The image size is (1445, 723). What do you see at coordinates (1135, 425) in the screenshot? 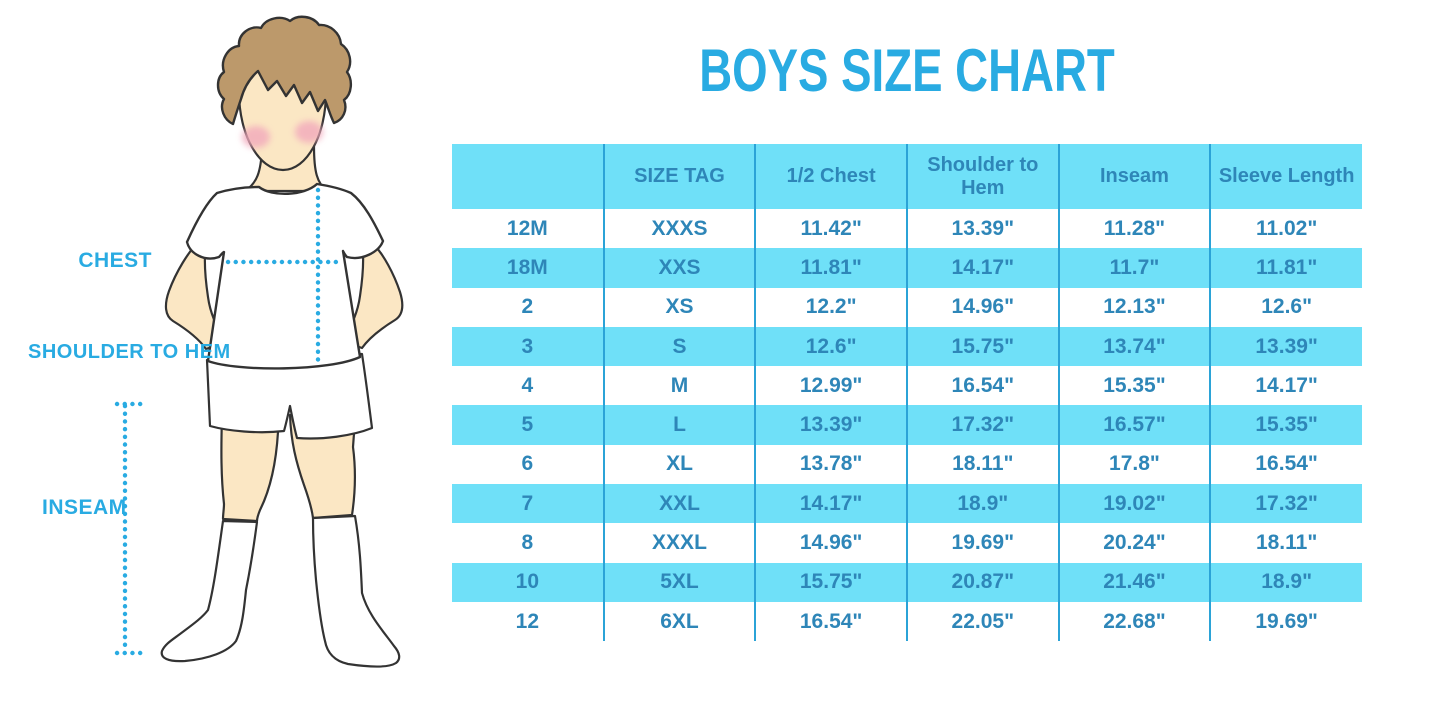
I see `table-cell: 16.57"` at bounding box center [1135, 425].